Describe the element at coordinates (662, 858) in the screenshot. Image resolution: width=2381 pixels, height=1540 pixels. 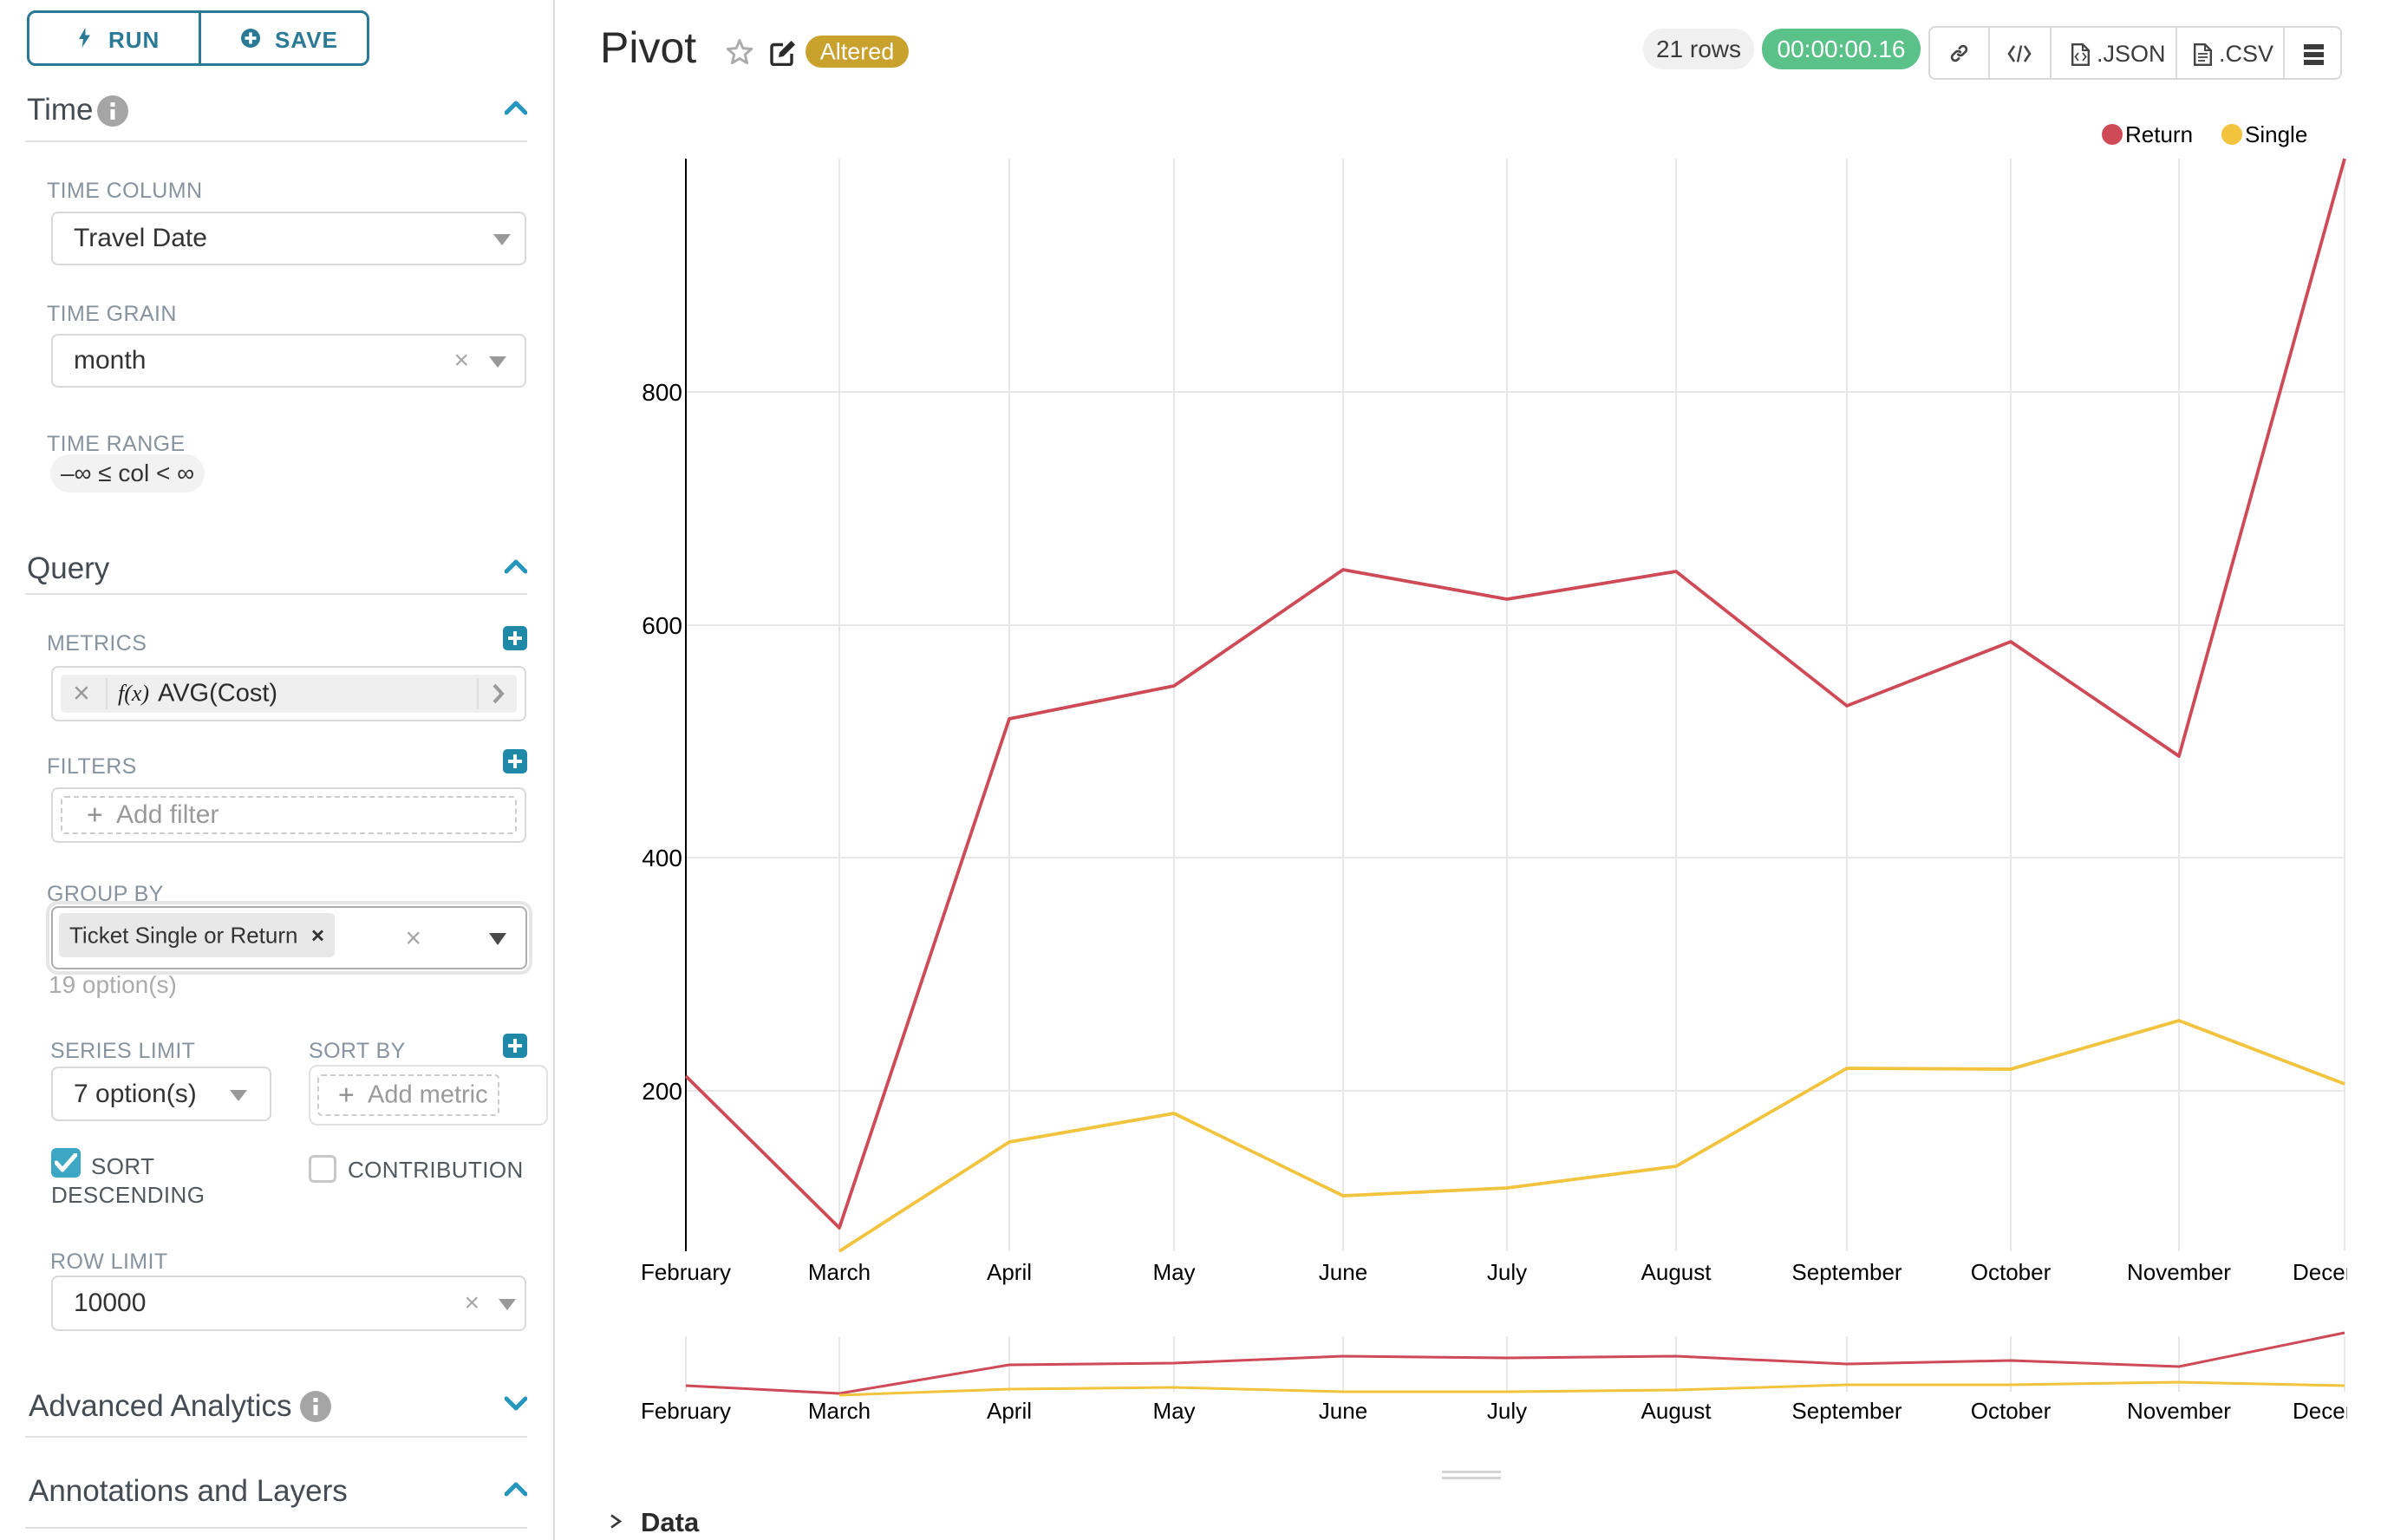
I see `svg-text: 400` at that location.